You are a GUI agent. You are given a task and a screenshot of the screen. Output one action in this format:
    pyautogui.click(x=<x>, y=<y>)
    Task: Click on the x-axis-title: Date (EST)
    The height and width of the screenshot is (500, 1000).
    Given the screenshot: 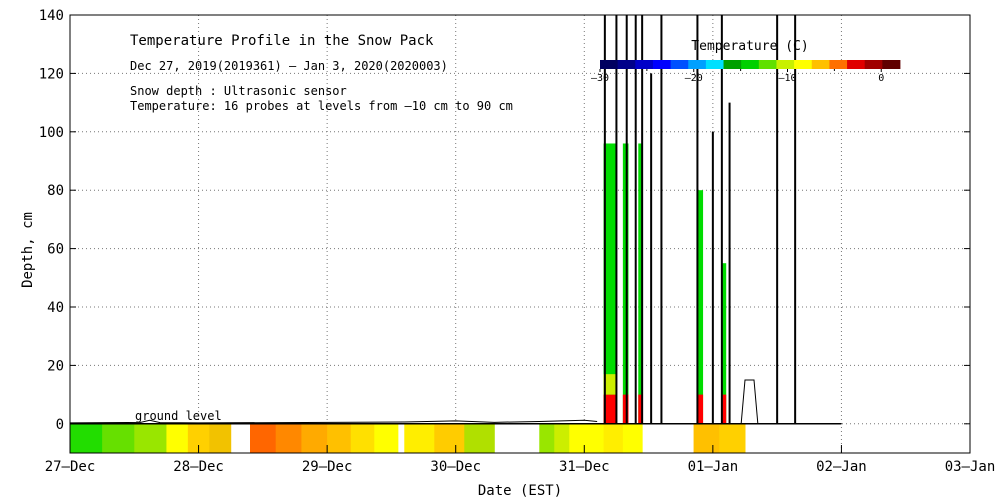 What is the action you would take?
    pyautogui.click(x=520, y=491)
    